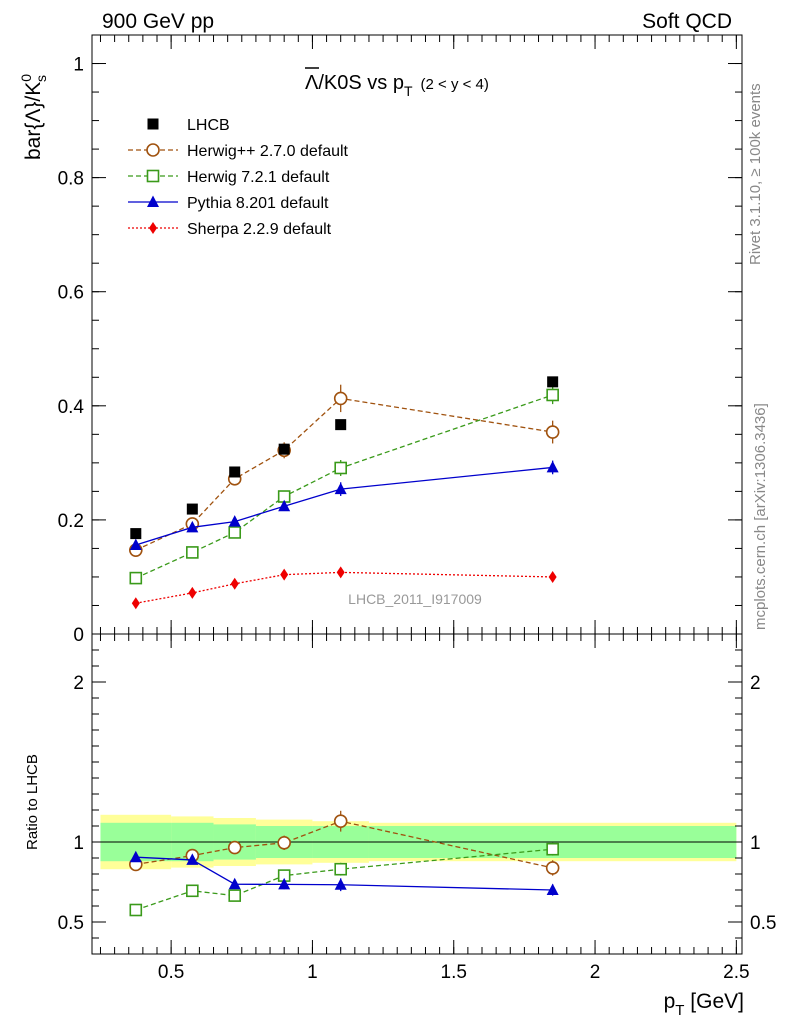 The image size is (786, 1024). I want to click on legend-label-herwig7: Herwig 7.2.1 default, so click(258, 177).